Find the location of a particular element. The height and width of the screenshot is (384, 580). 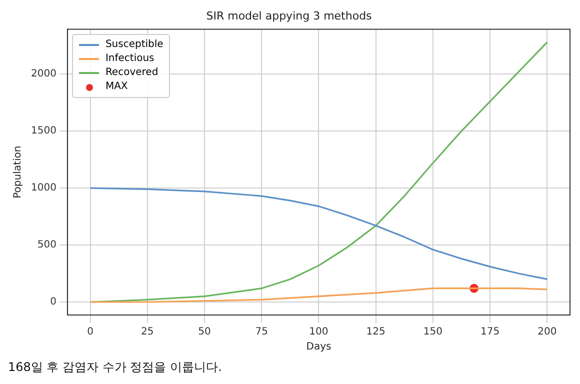

y-tick-label: 500 is located at coordinates (46, 245).